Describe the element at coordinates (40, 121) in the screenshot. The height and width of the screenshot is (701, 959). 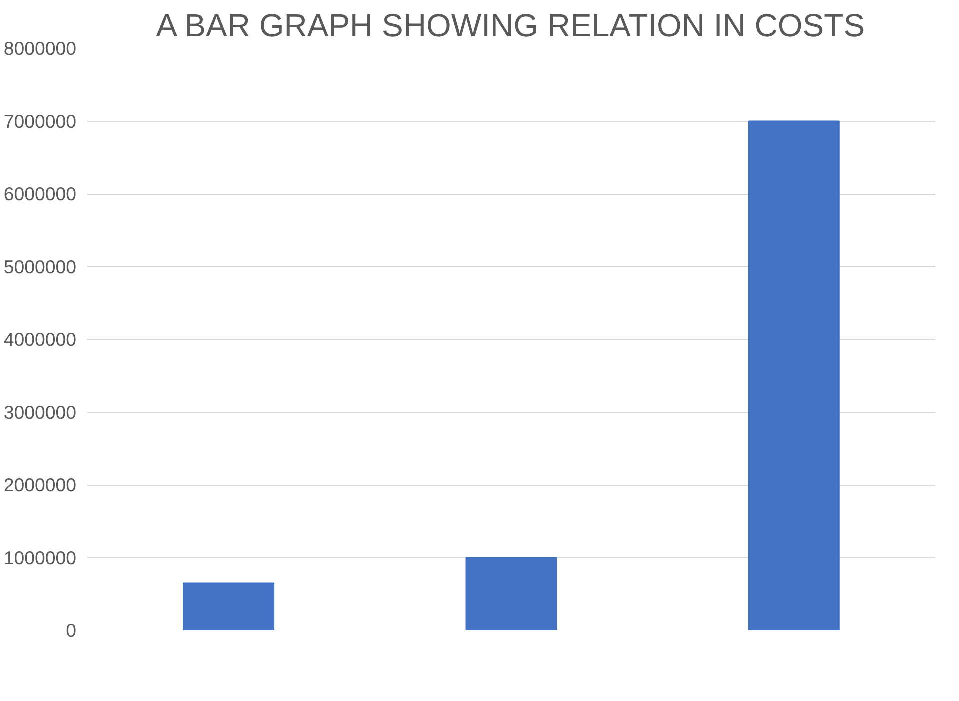
I see `y-tick-label: 7000000` at that location.